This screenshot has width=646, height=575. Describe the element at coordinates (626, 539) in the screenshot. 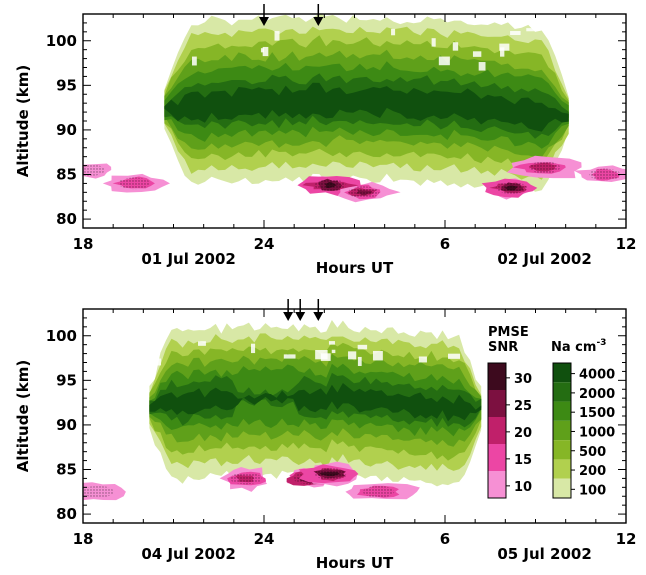

I see `x-tick-label: 12` at that location.